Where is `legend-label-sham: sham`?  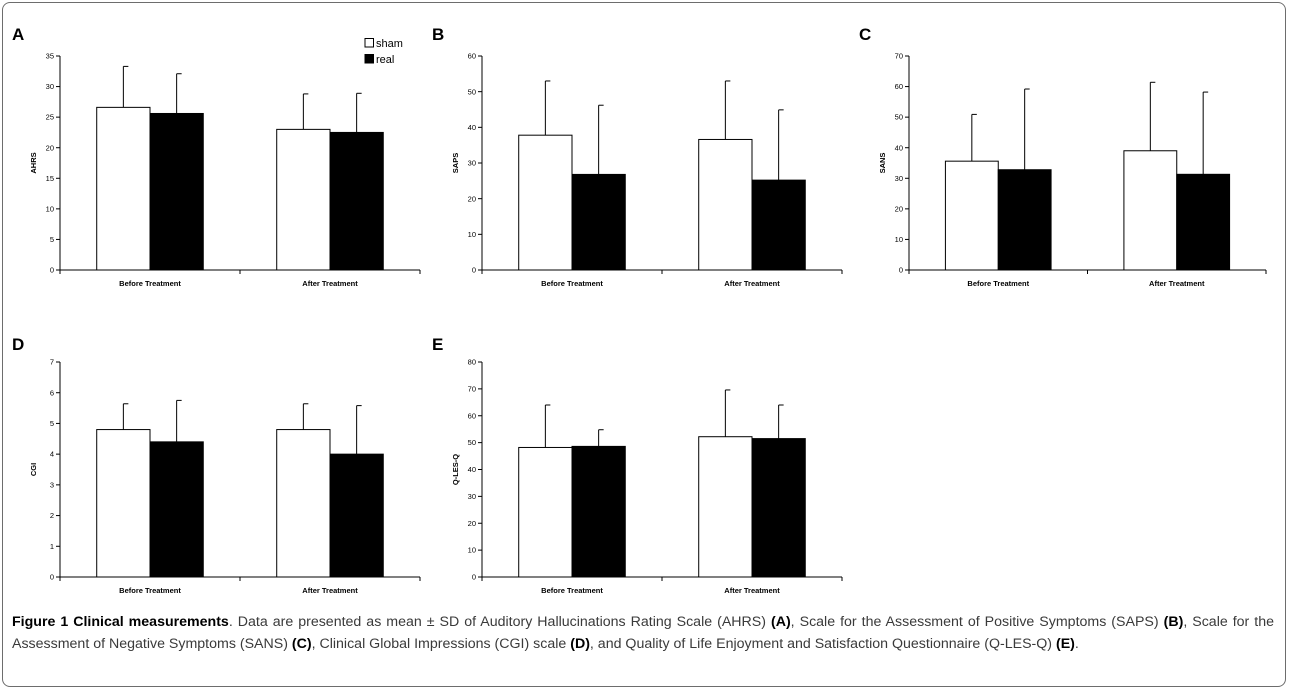
legend-label-sham: sham is located at coordinates (389, 44).